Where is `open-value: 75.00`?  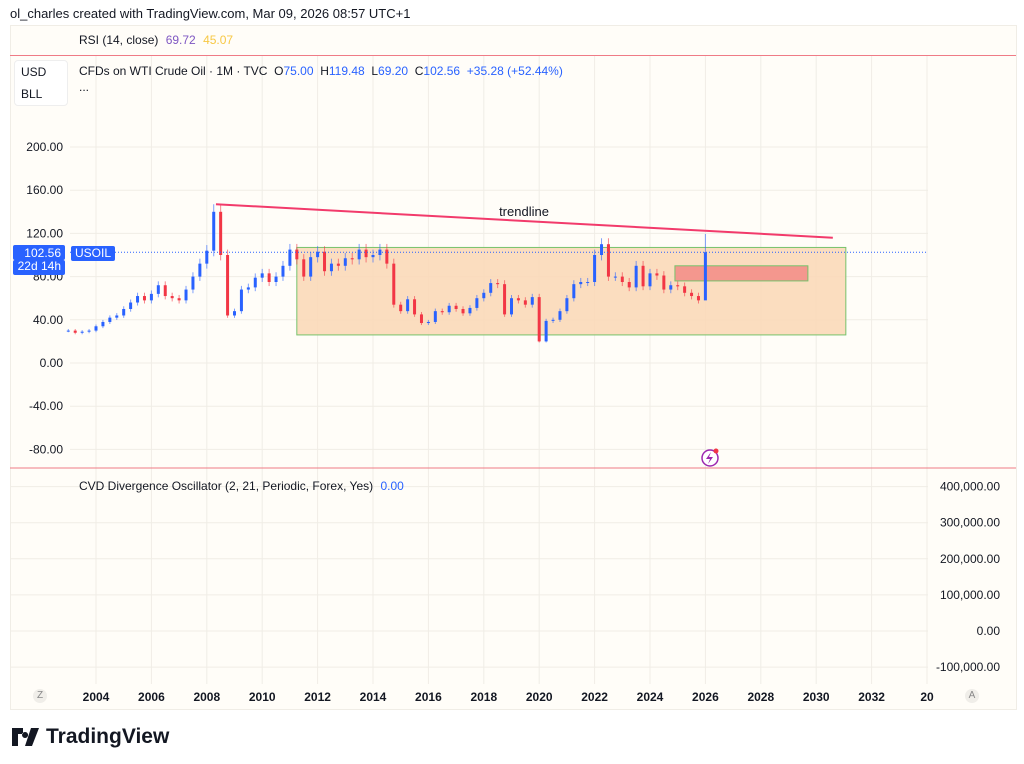 open-value: 75.00 is located at coordinates (298, 71).